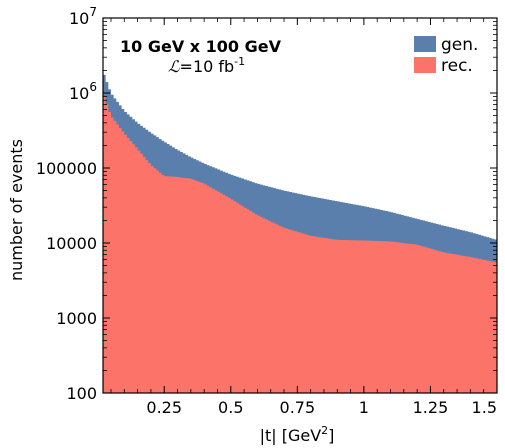 The height and width of the screenshot is (448, 505). I want to click on y-tick-label: 10⁷, so click(83, 16).